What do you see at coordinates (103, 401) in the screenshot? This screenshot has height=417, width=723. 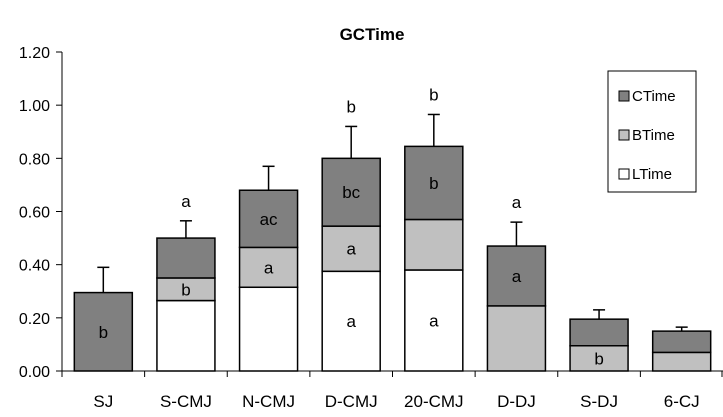 I see `x-tick-label: SJ` at bounding box center [103, 401].